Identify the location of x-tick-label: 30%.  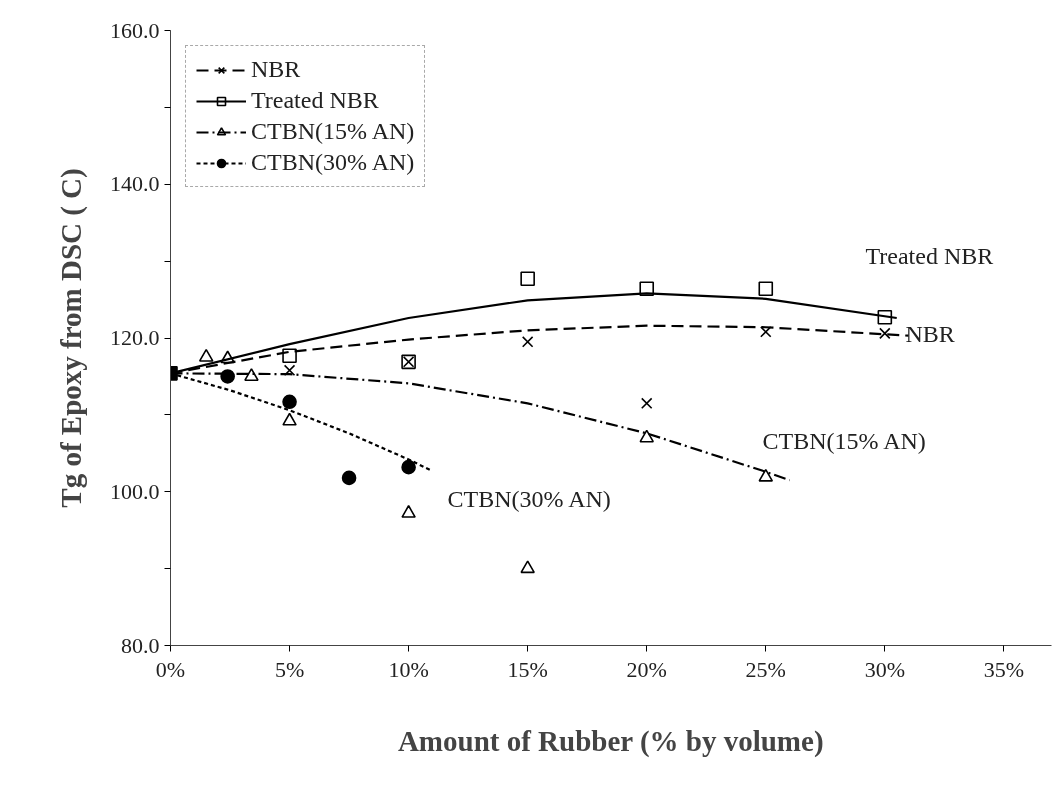
(884, 669).